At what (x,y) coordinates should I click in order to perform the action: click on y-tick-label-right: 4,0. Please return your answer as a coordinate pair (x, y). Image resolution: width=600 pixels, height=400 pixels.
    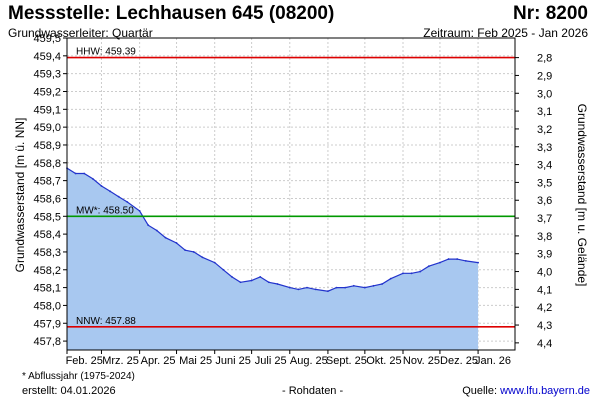
    Looking at the image, I should click on (544, 273).